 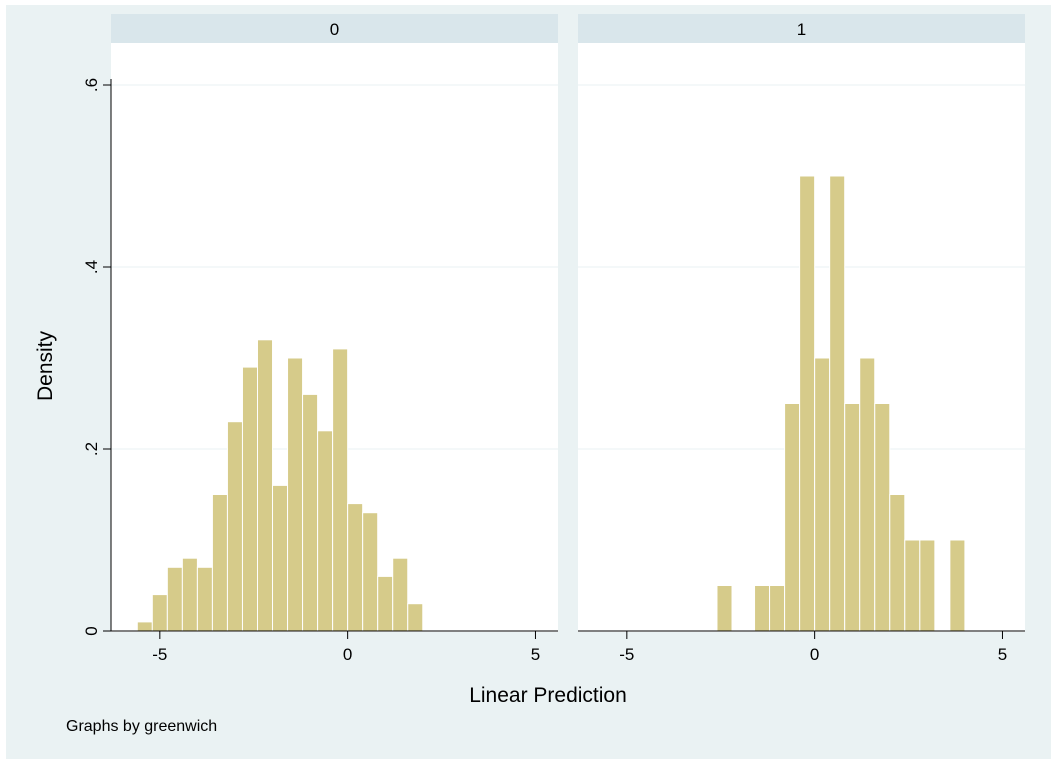 I want to click on panel-strip-label: 0, so click(x=334, y=29).